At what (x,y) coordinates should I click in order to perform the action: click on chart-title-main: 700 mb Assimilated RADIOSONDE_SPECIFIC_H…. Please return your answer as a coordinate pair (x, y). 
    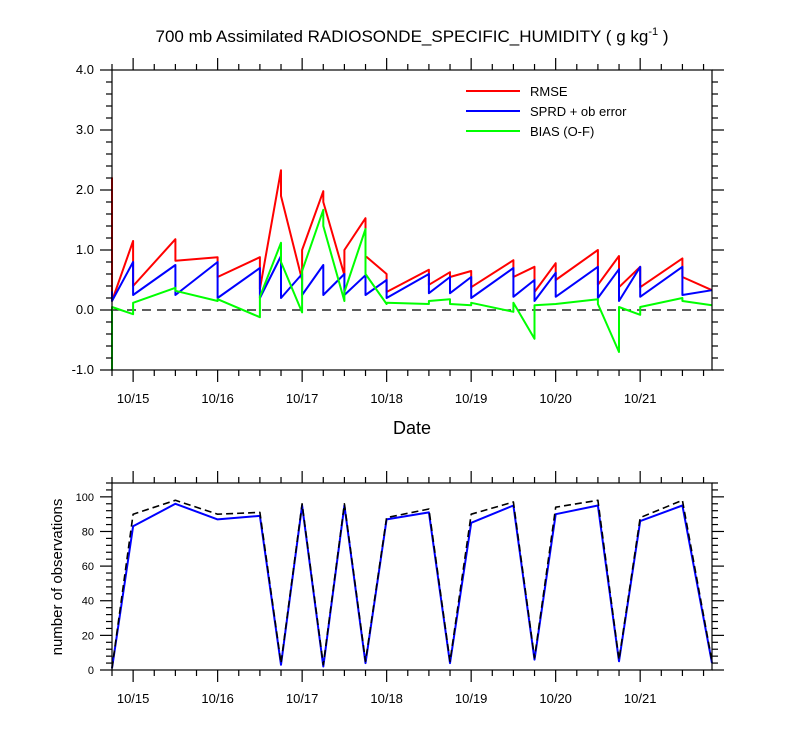
    Looking at the image, I should click on (402, 36).